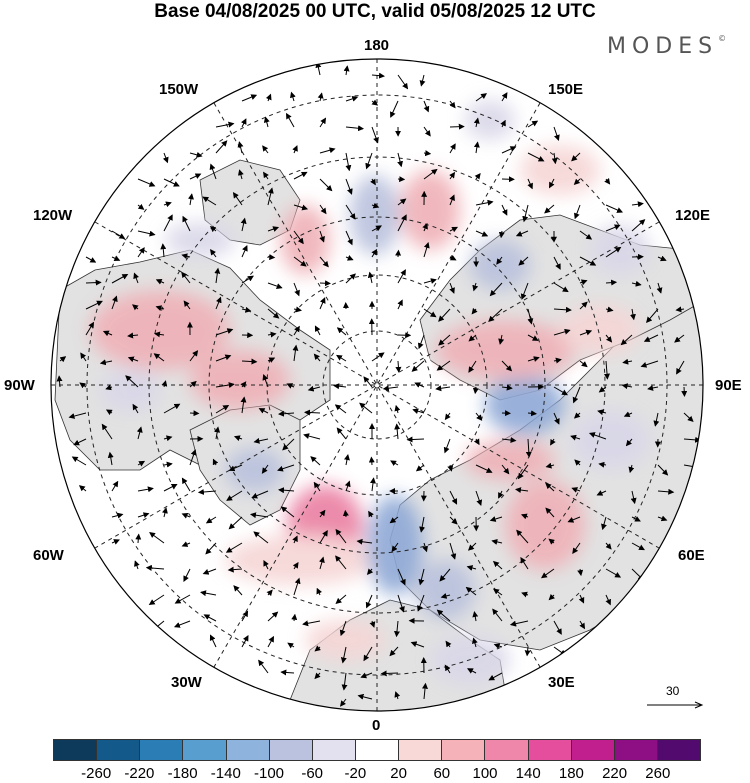 This screenshot has height=783, width=750. Describe the element at coordinates (182, 773) in the screenshot. I see `colorbar-tick-label: -180` at that location.